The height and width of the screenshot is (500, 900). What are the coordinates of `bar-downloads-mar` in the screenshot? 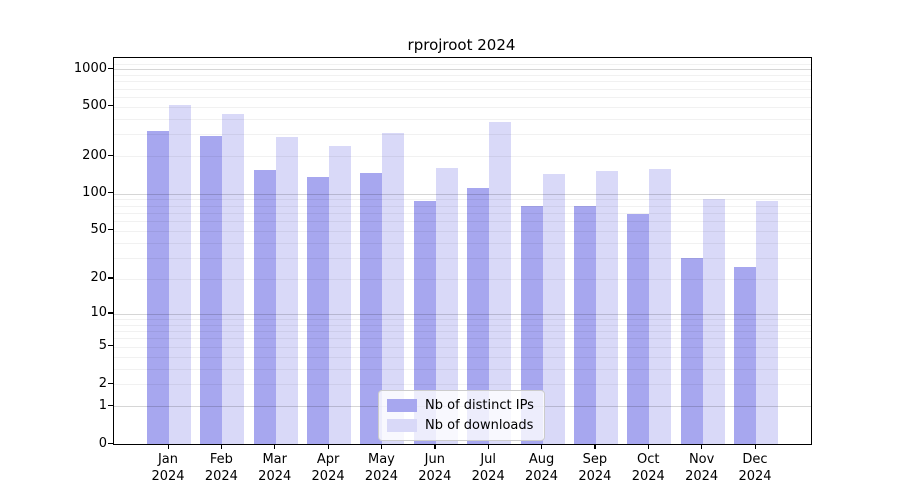 It's located at (286, 290).